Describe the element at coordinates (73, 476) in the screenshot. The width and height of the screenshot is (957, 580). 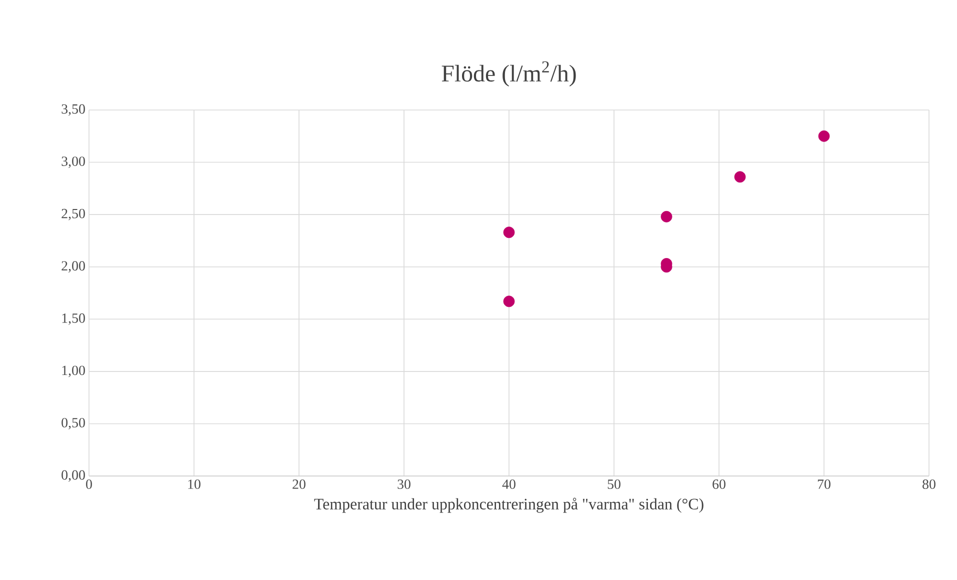
I see `y-tick-label: 0,00` at that location.